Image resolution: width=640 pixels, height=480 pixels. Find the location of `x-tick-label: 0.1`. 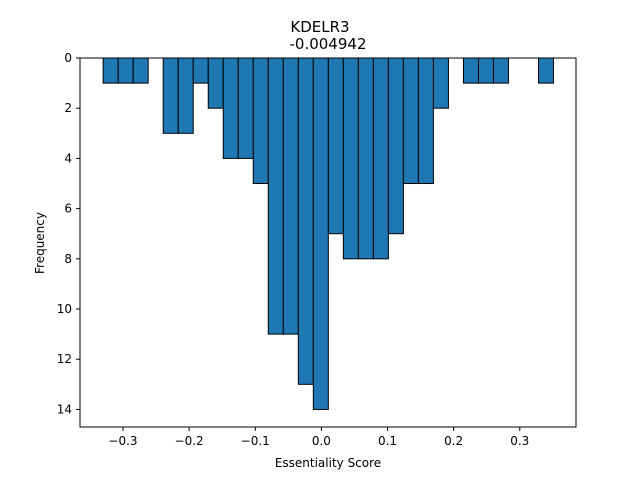

x-tick-label: 0.1 is located at coordinates (387, 441).